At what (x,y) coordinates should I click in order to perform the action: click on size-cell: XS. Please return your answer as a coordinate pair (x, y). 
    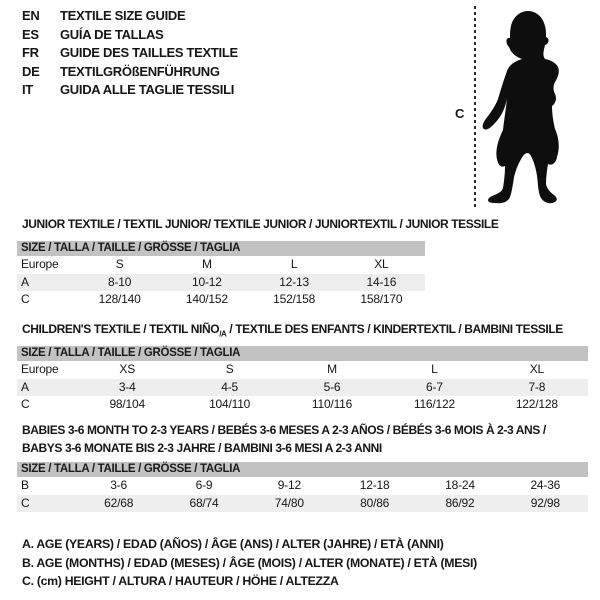
    Looking at the image, I should click on (127, 369).